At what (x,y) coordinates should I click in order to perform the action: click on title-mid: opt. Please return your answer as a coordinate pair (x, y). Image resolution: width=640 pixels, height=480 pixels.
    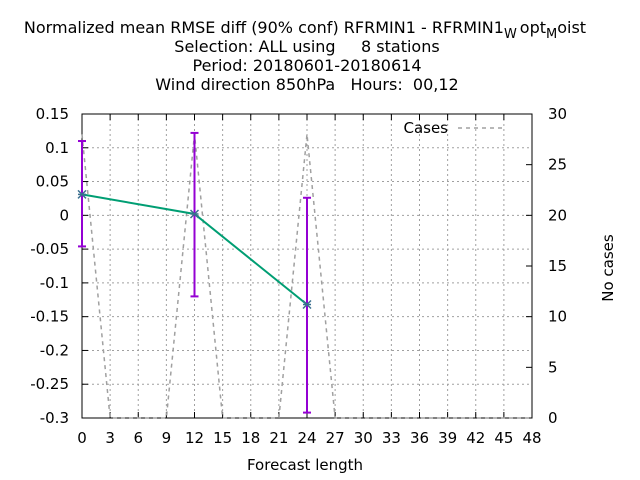
    Looking at the image, I should click on (533, 27).